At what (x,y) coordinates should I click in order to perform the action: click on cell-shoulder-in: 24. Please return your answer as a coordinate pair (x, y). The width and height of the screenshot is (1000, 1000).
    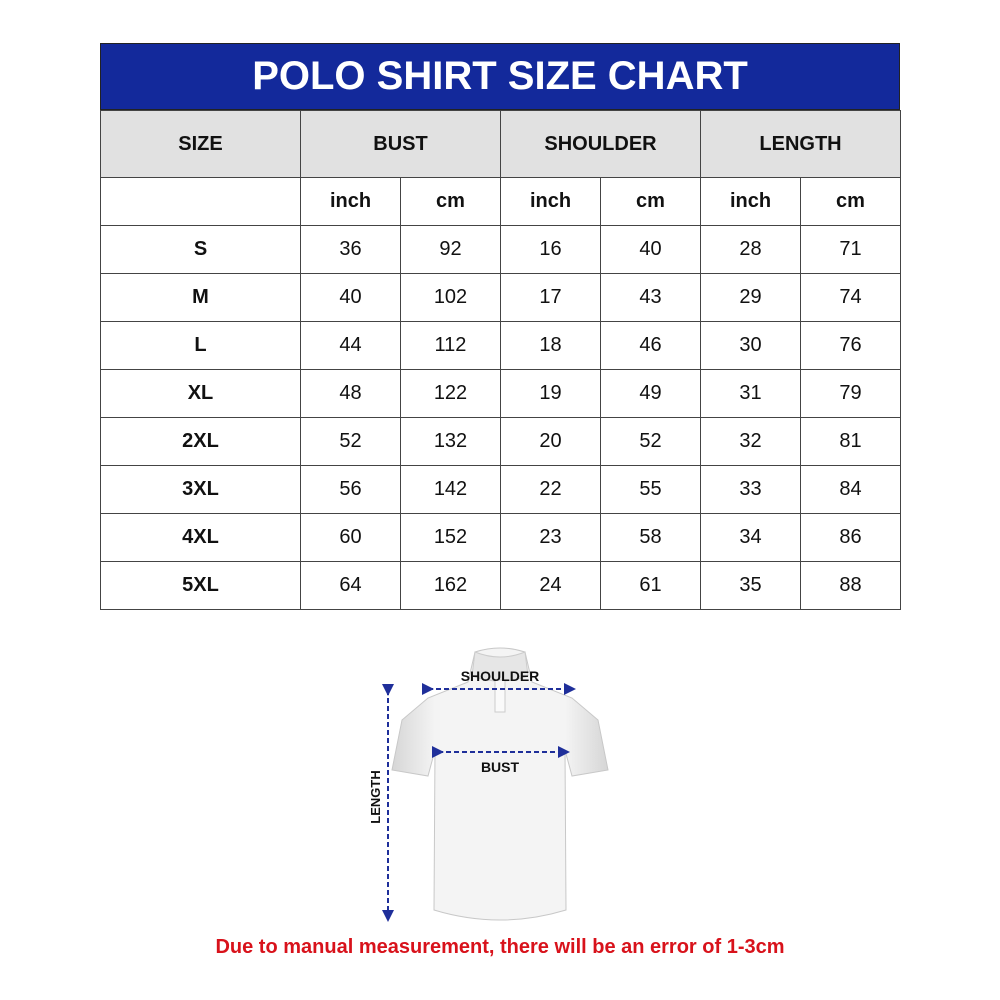
    Looking at the image, I should click on (550, 585).